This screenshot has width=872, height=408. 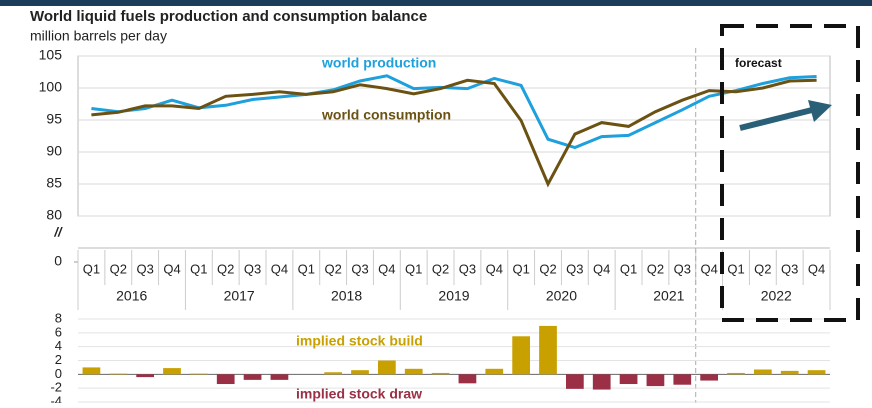 What do you see at coordinates (58, 359) in the screenshot?
I see `y-tick-label: 2` at bounding box center [58, 359].